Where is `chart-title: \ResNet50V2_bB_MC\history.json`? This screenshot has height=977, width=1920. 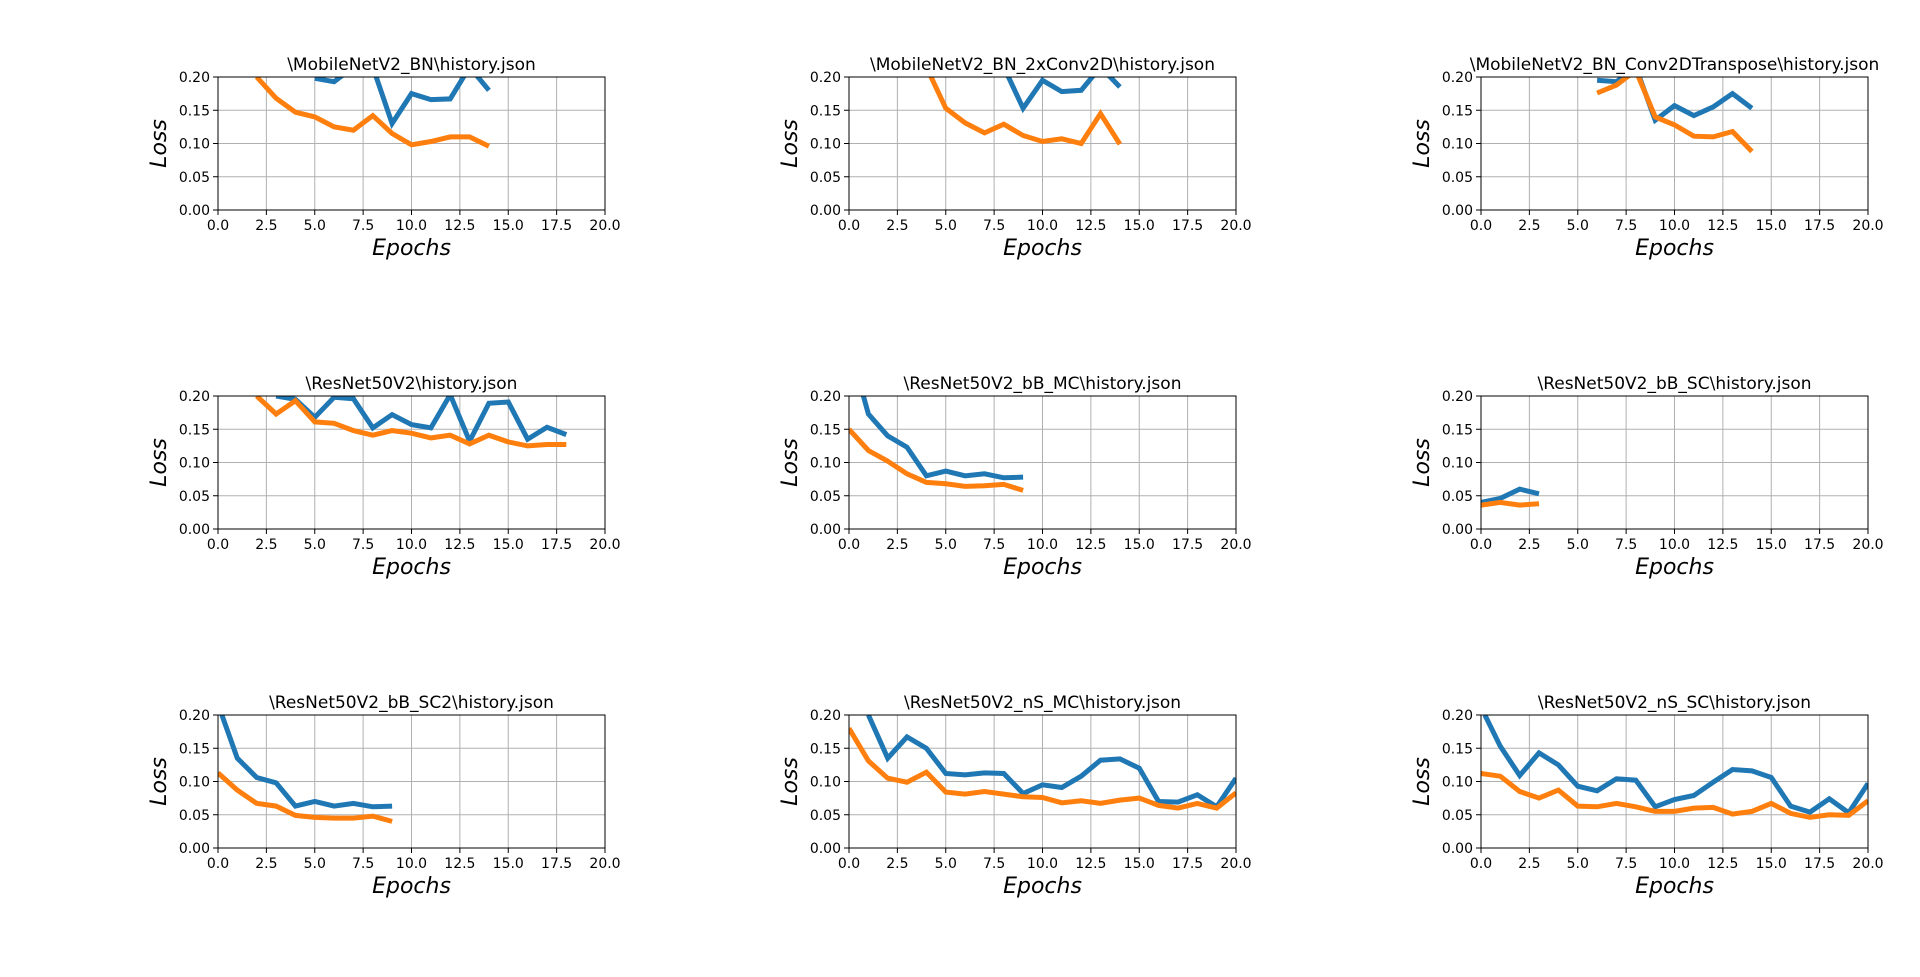 chart-title: \ResNet50V2_bB_MC\history.json is located at coordinates (1043, 384).